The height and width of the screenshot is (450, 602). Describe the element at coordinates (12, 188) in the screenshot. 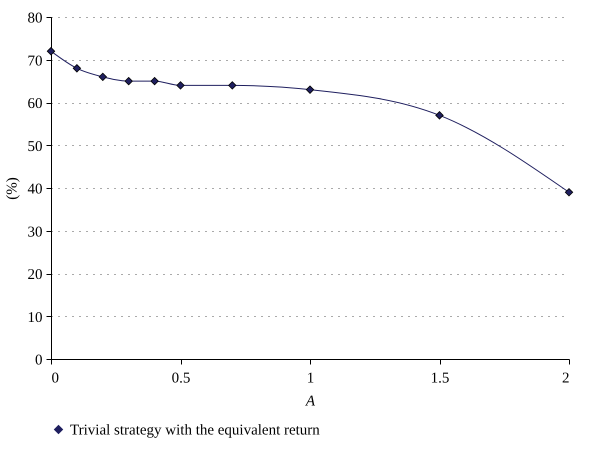

I see `y-axis-title: (%)` at that location.